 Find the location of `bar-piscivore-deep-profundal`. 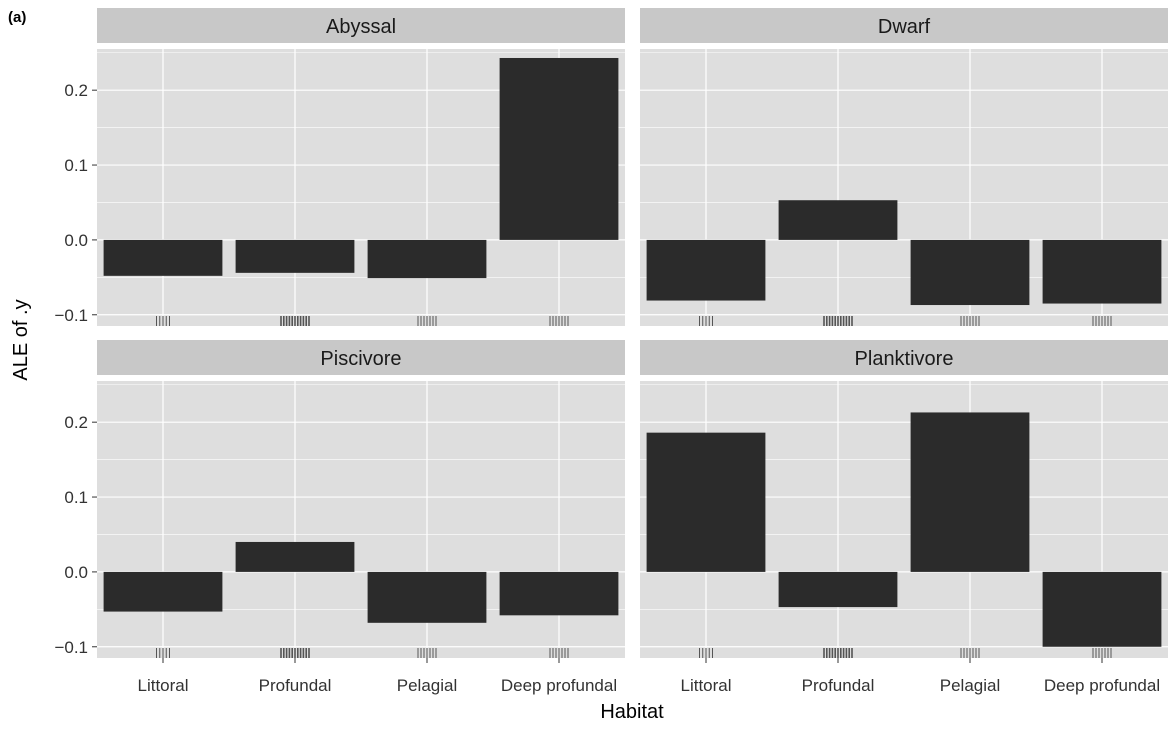

bar-piscivore-deep-profundal is located at coordinates (559, 593).